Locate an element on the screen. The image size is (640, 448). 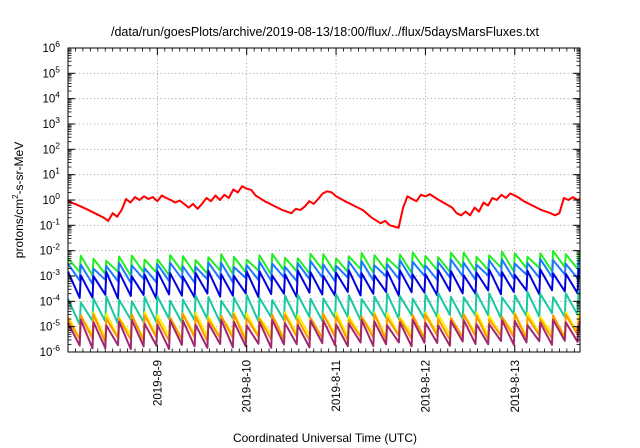
y-tick-label: 10¹ is located at coordinates (51, 174).